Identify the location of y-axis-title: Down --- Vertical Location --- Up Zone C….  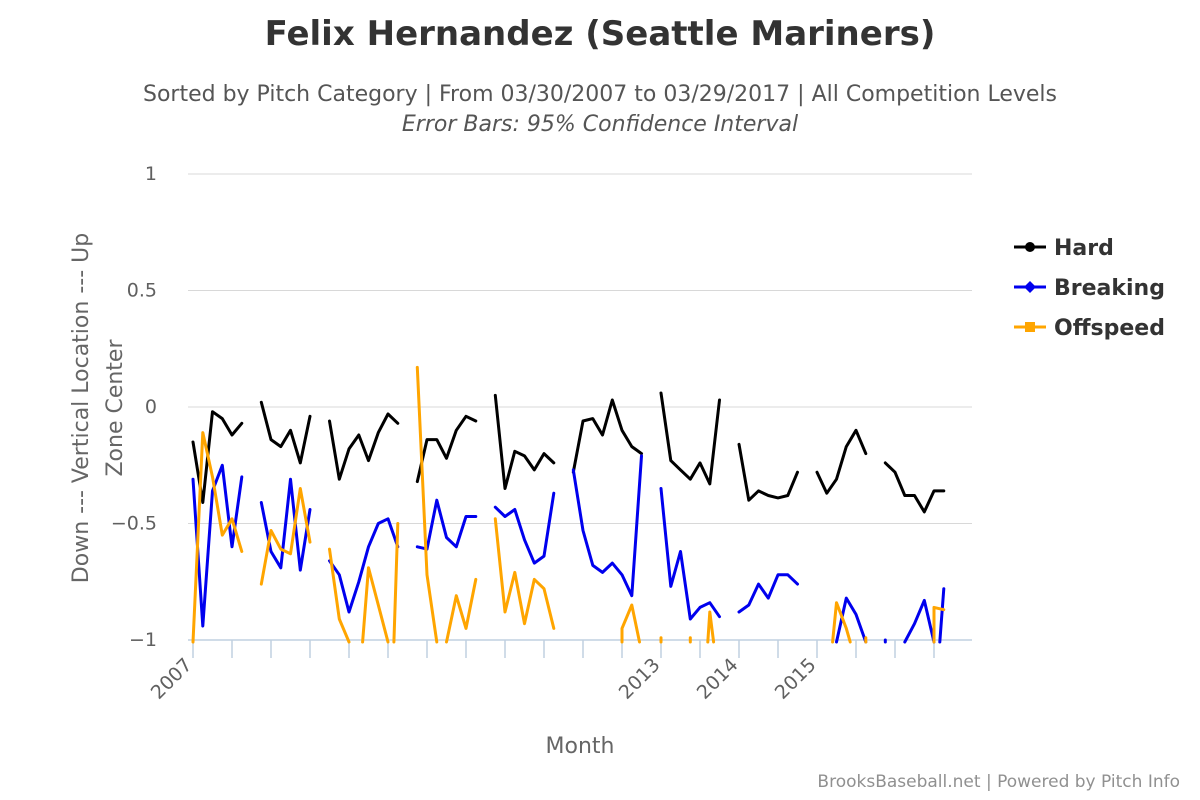
(98, 408).